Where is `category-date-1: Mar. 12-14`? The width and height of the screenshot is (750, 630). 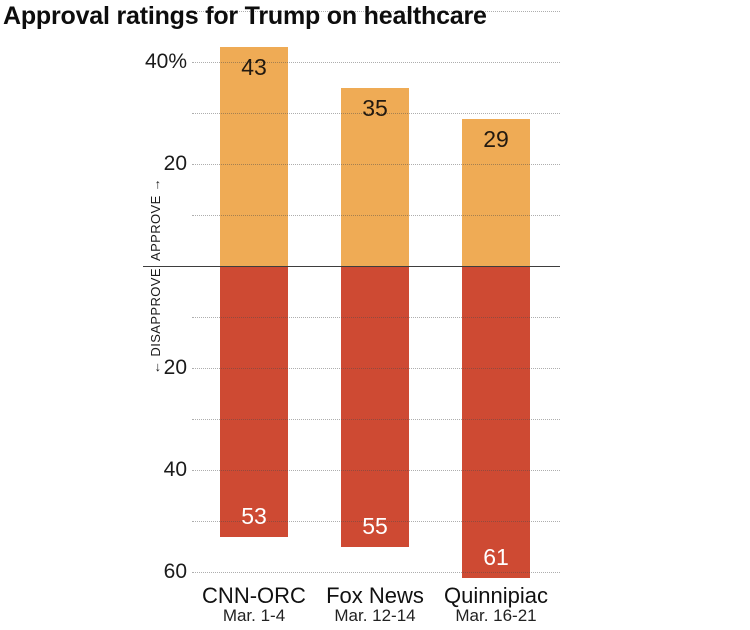 category-date-1: Mar. 12-14 is located at coordinates (375, 615).